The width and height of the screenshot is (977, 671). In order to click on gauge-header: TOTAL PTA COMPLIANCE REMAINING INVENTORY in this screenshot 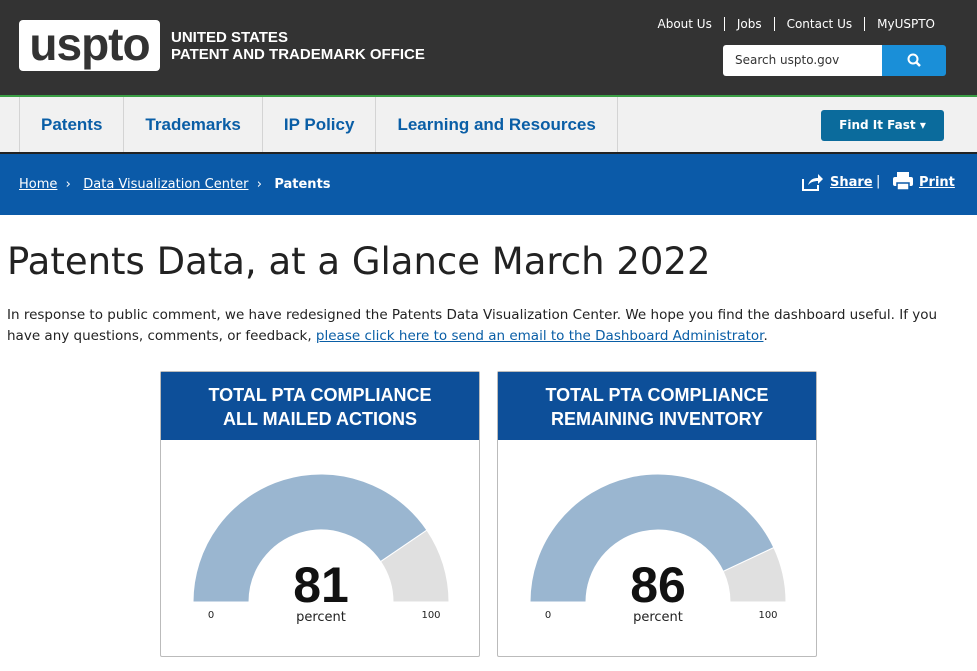, I will do `click(657, 406)`.